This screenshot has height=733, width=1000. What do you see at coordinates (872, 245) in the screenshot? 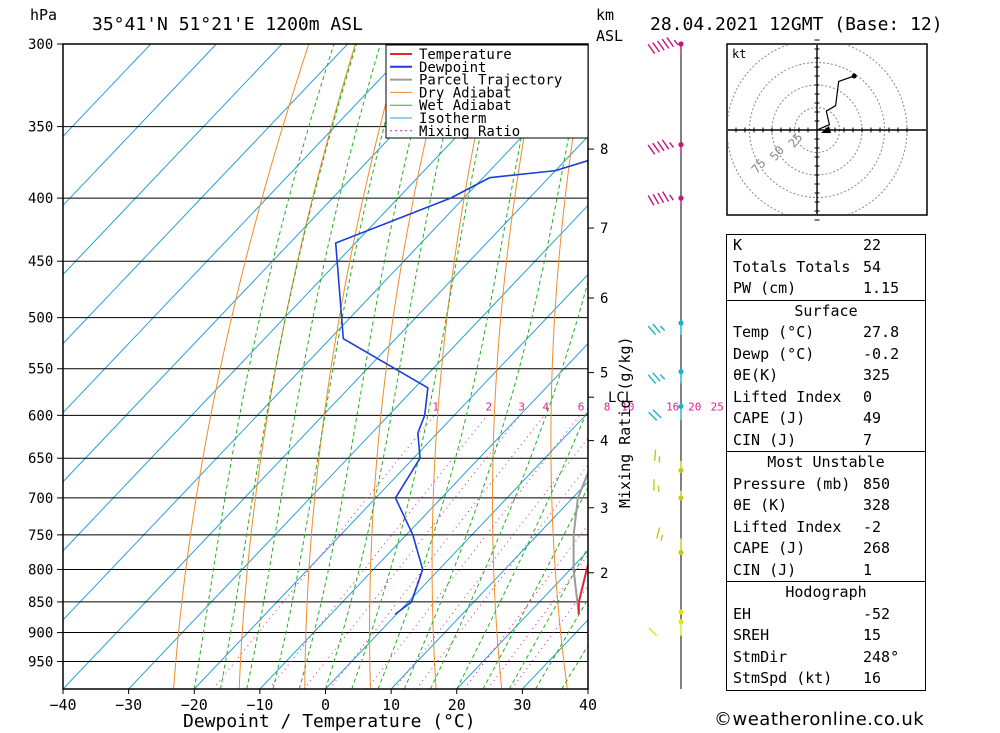
I see `value-k: 22` at bounding box center [872, 245].